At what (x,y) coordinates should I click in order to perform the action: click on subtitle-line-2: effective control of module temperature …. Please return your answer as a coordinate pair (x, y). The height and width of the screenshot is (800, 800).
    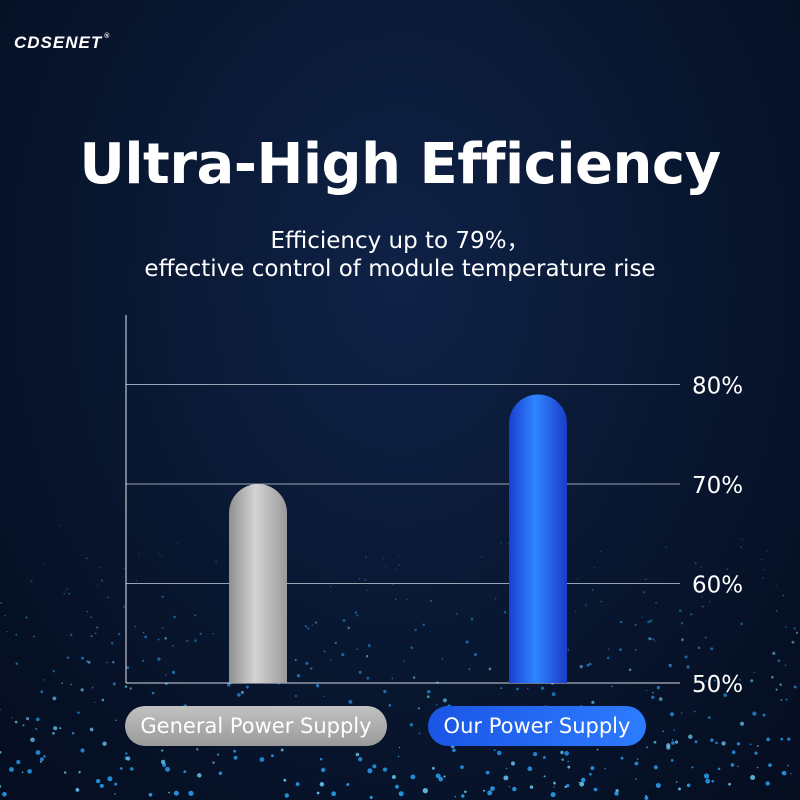
    Looking at the image, I should click on (400, 269).